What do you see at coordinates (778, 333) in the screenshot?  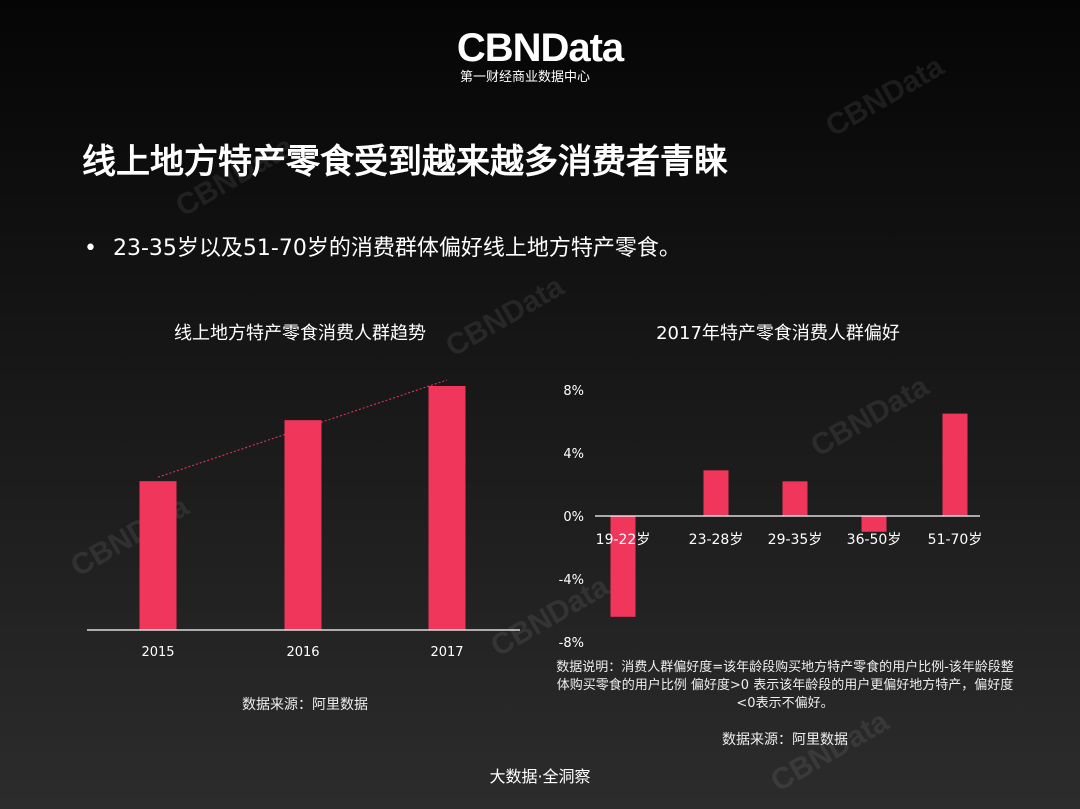 I see `right-chart-title: 2017年特产零食消费人群偏好` at bounding box center [778, 333].